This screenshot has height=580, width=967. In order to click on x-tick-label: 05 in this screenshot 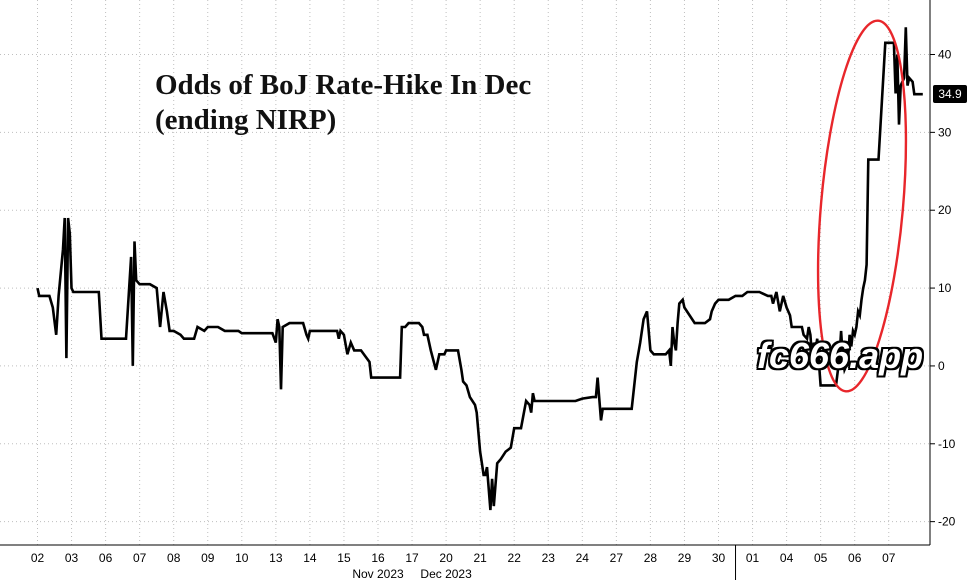, I will do `click(821, 558)`.